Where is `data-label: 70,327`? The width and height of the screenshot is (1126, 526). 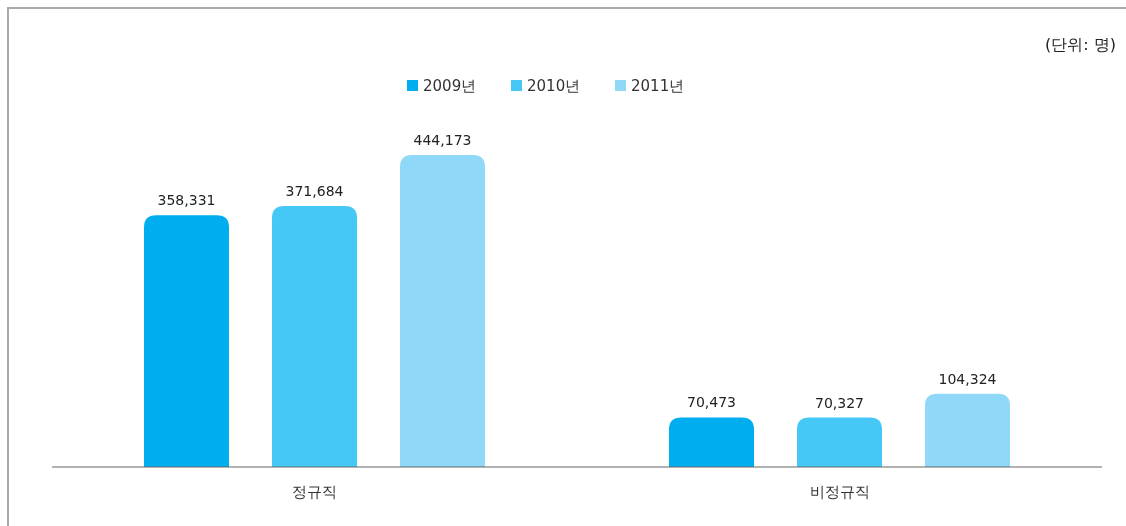 data-label: 70,327 is located at coordinates (839, 402).